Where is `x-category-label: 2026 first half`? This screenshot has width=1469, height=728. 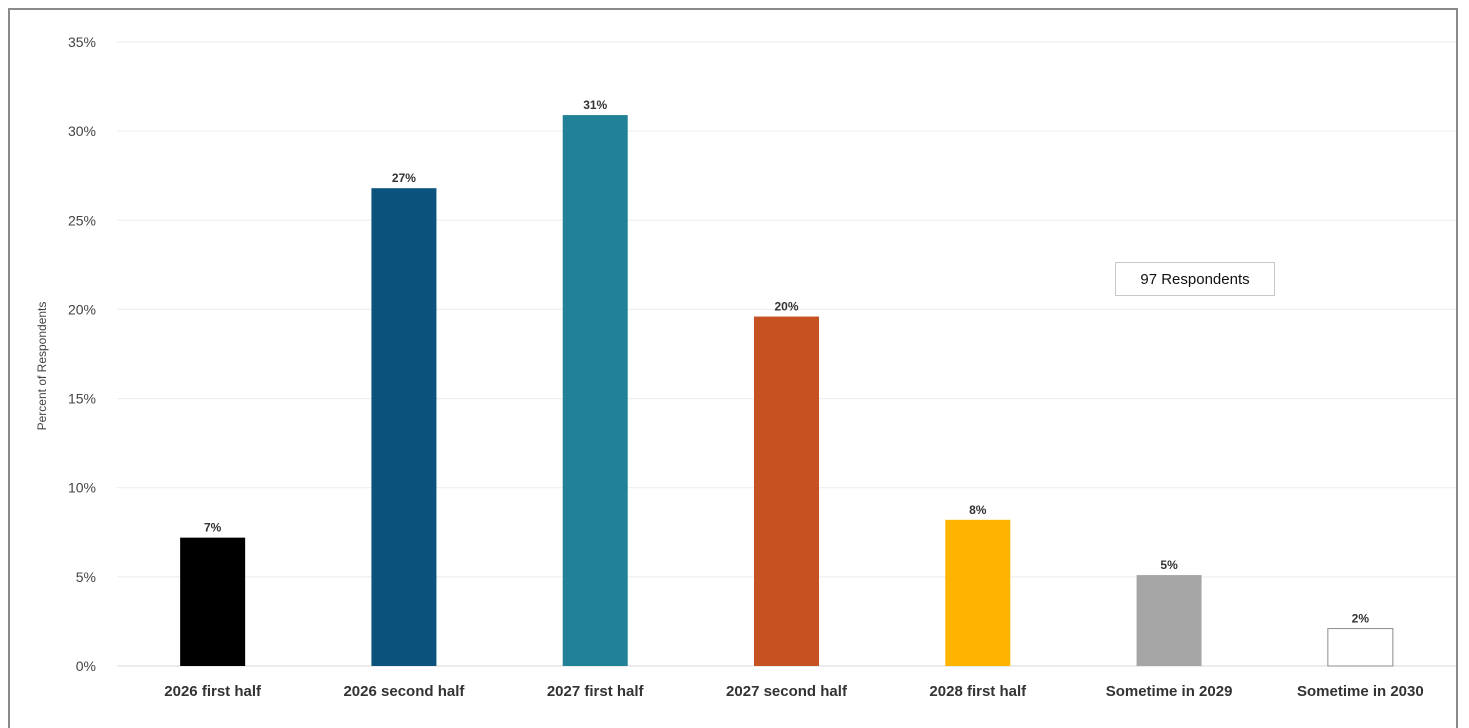 x-category-label: 2026 first half is located at coordinates (213, 691).